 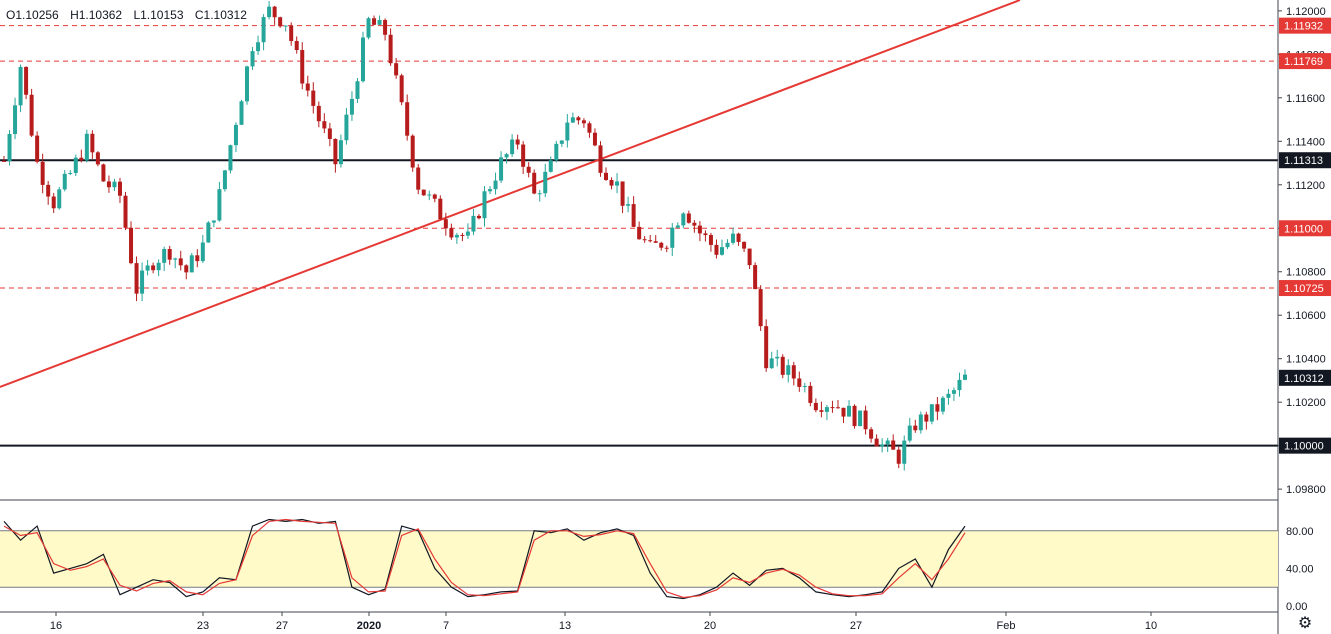 I want to click on level-label: 1.11932, so click(x=1303, y=27).